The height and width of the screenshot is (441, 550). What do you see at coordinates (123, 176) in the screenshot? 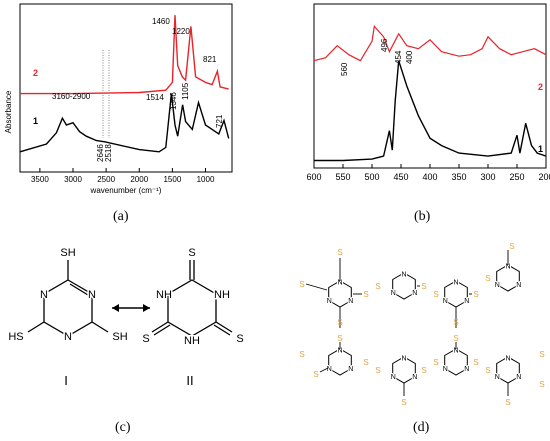
I see `x-ticks-a: 3500 3000 2500 2000 1500 1000` at bounding box center [123, 176].